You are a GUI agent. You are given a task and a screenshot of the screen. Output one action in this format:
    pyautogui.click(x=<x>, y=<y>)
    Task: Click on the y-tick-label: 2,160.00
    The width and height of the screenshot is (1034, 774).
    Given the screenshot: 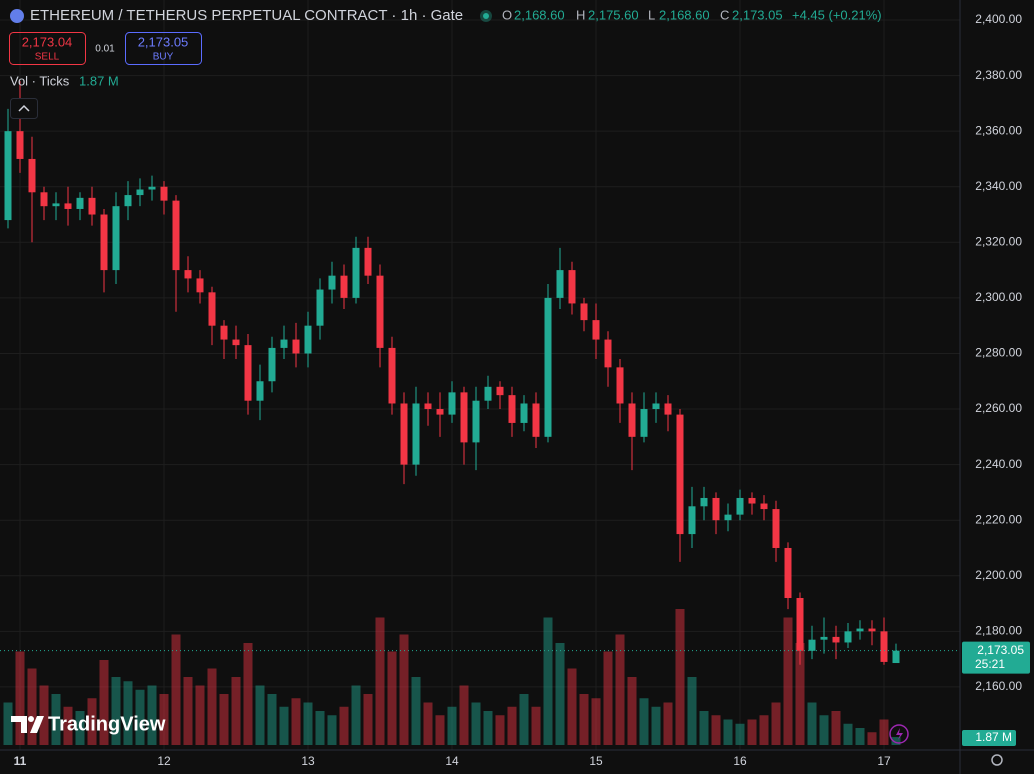 What is the action you would take?
    pyautogui.click(x=998, y=686)
    